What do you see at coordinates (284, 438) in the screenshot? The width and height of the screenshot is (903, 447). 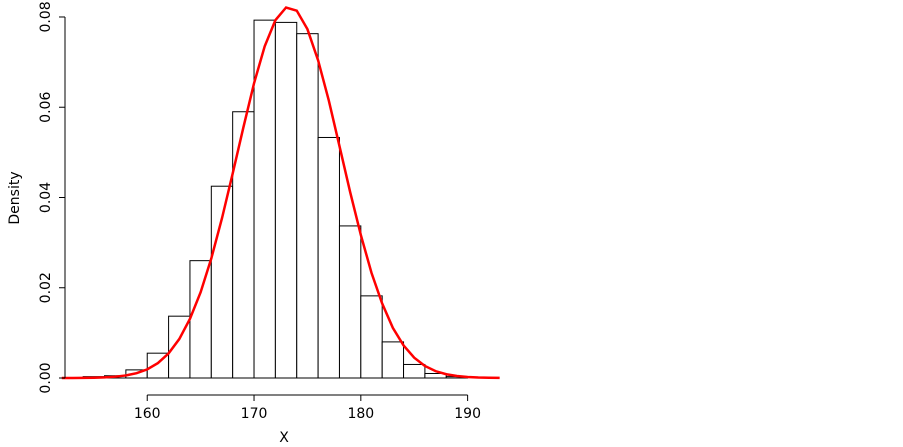 I see `x-axis-title: X` at bounding box center [284, 438].